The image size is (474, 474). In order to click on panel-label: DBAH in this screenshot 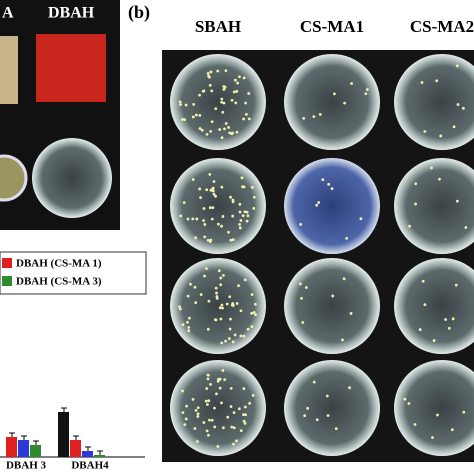, I will do `click(71, 13)`.